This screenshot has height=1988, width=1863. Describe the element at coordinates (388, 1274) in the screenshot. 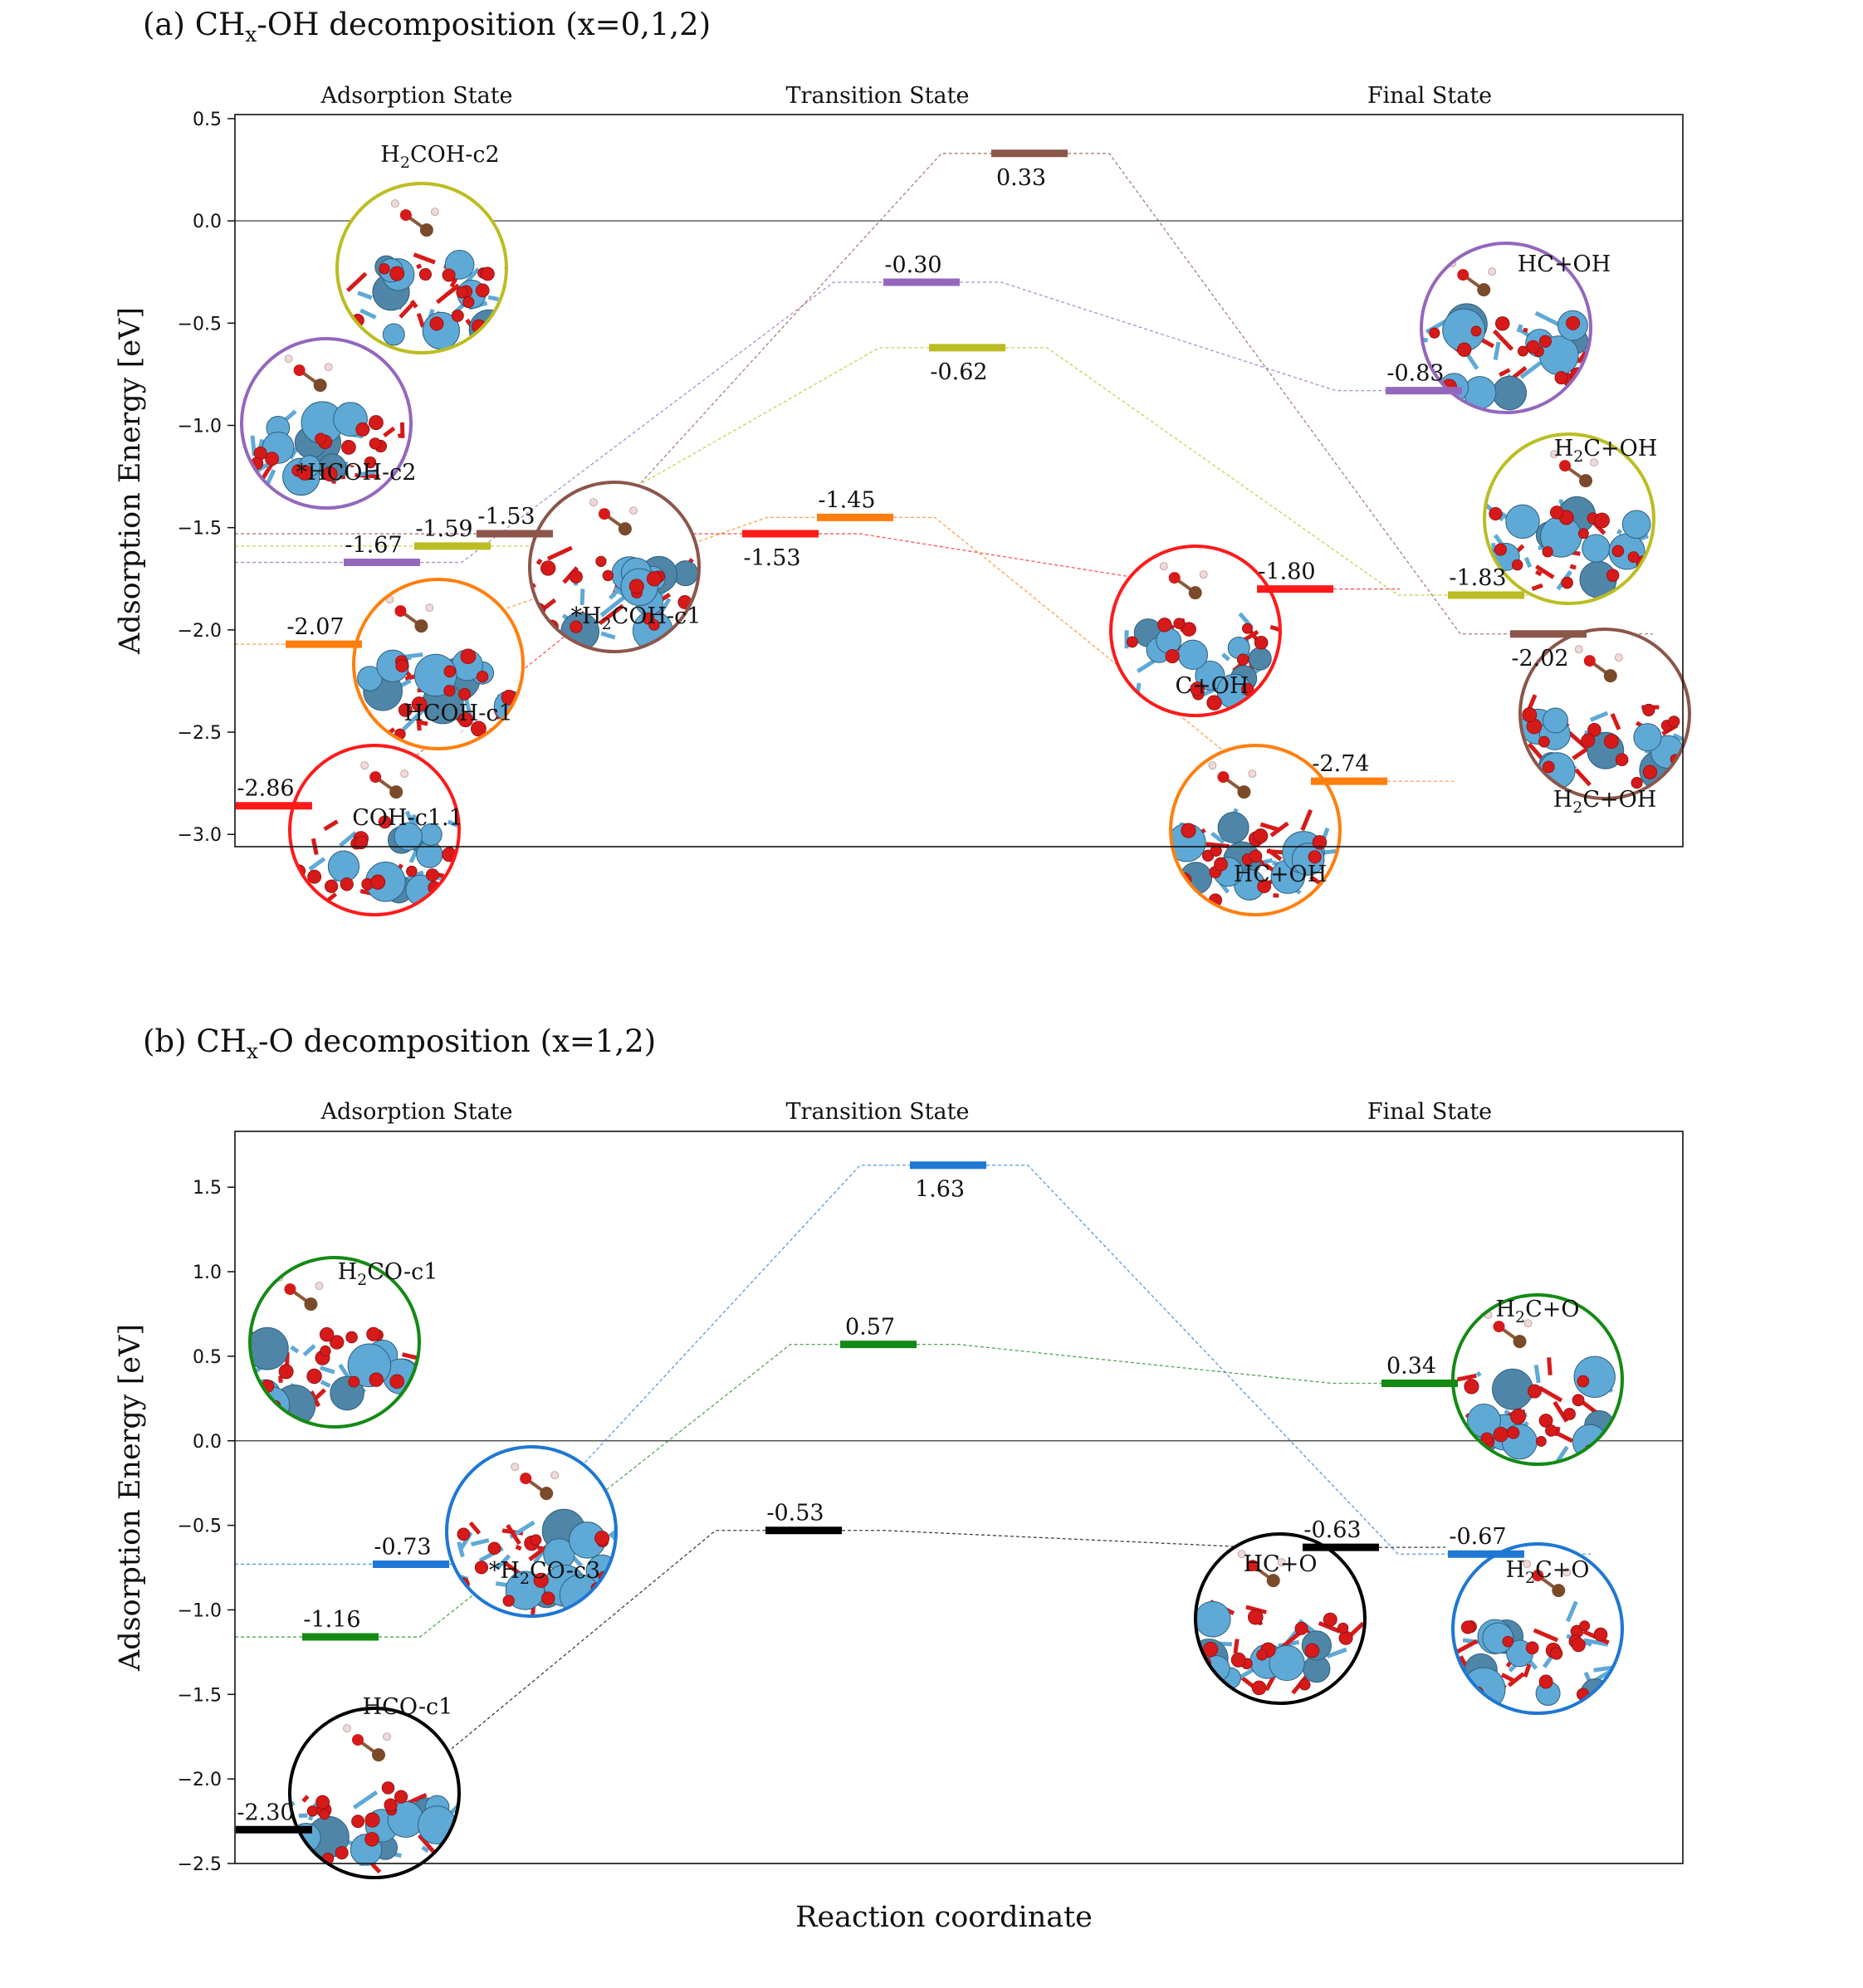

I see `structure-label: H2CO-c1` at that location.